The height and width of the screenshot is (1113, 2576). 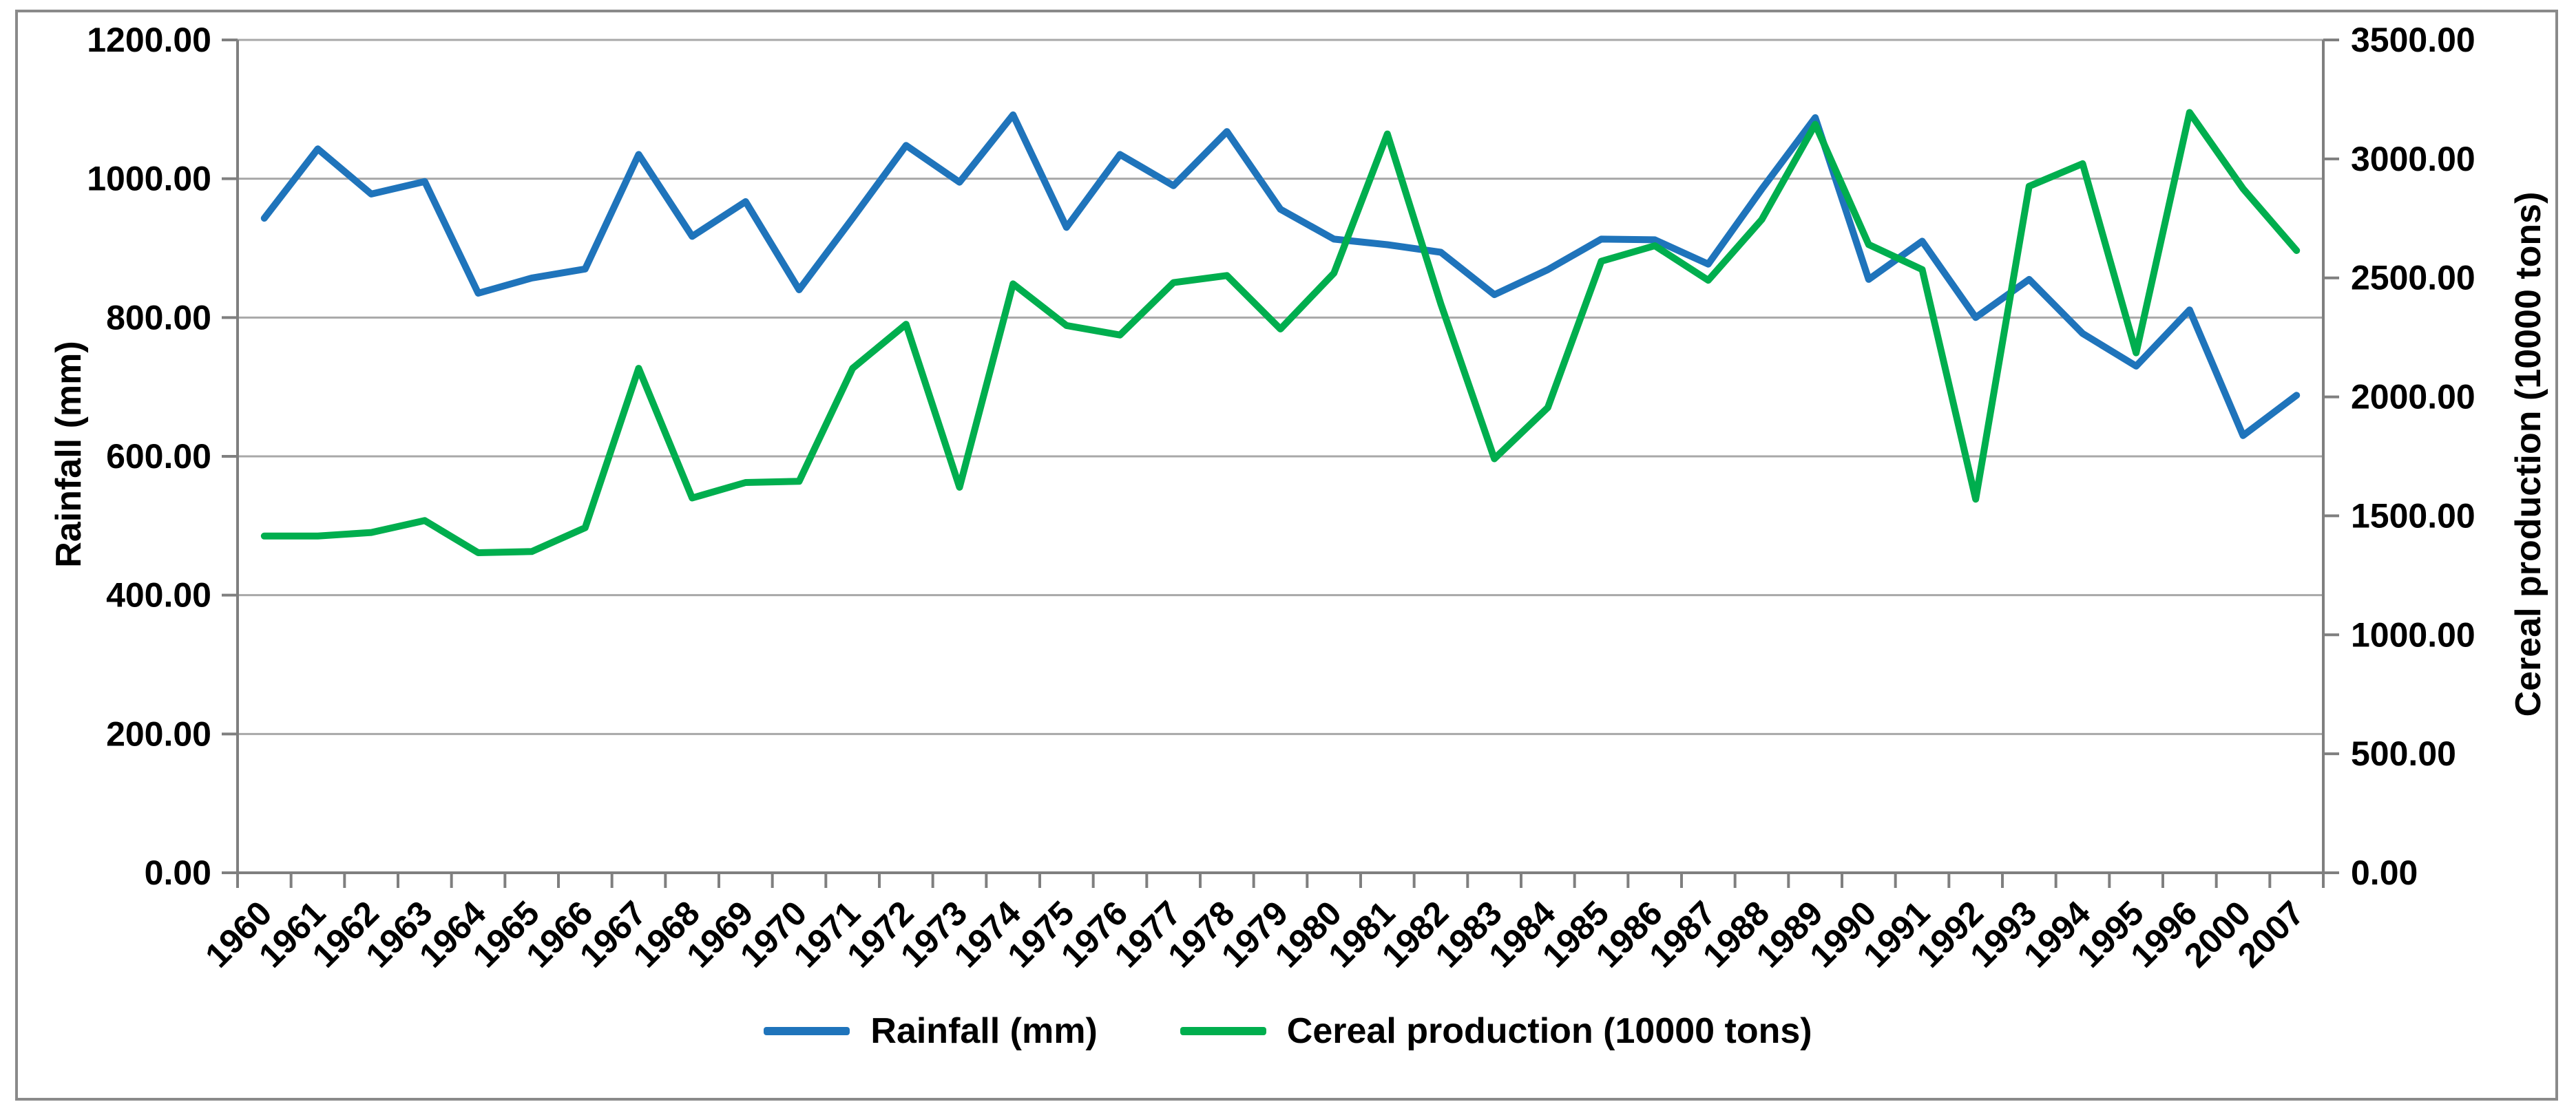 What do you see at coordinates (2528, 454) in the screenshot?
I see `right-axis-title: Cereal production (10000 tons)` at bounding box center [2528, 454].